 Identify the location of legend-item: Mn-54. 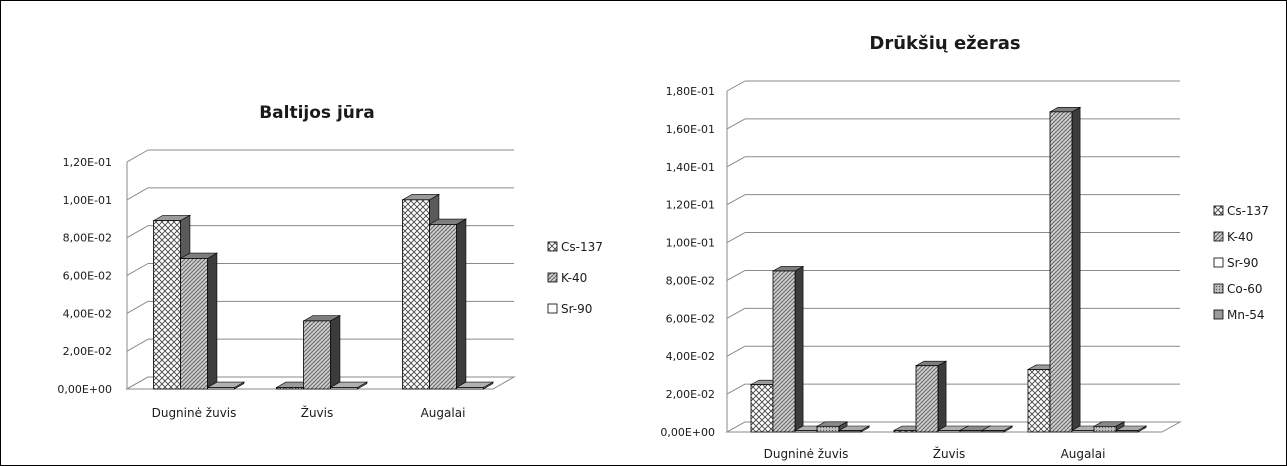
(1239, 315).